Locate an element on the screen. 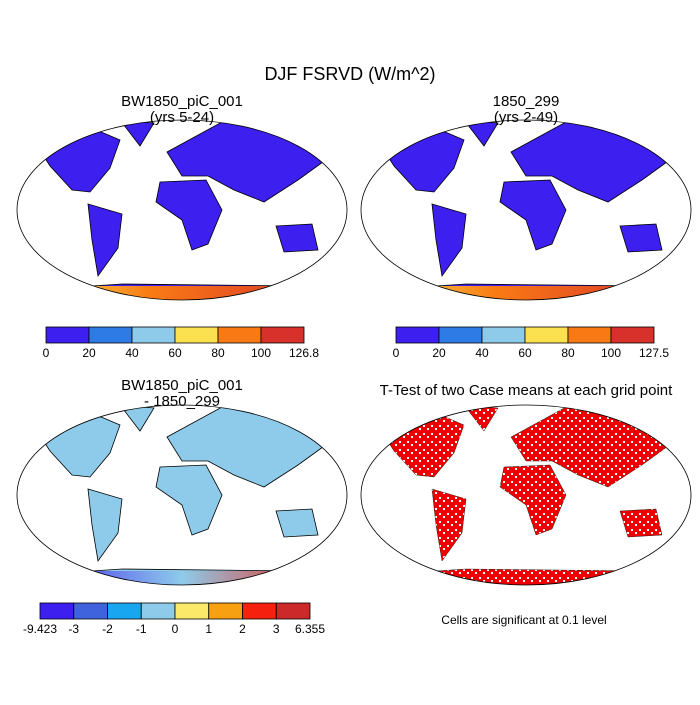 This screenshot has width=700, height=705. colorbar-label: 2 is located at coordinates (242, 629).